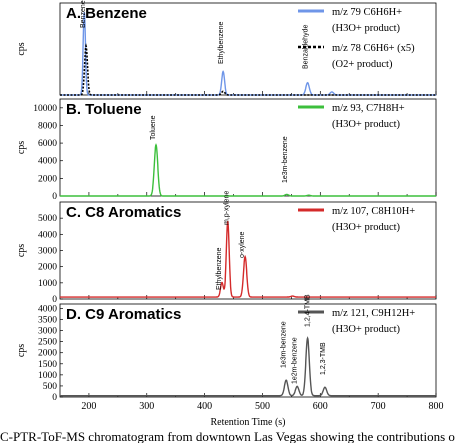 Image resolution: width=474 pixels, height=443 pixels. I want to click on y-tick-label: 3500, so click(47, 321).